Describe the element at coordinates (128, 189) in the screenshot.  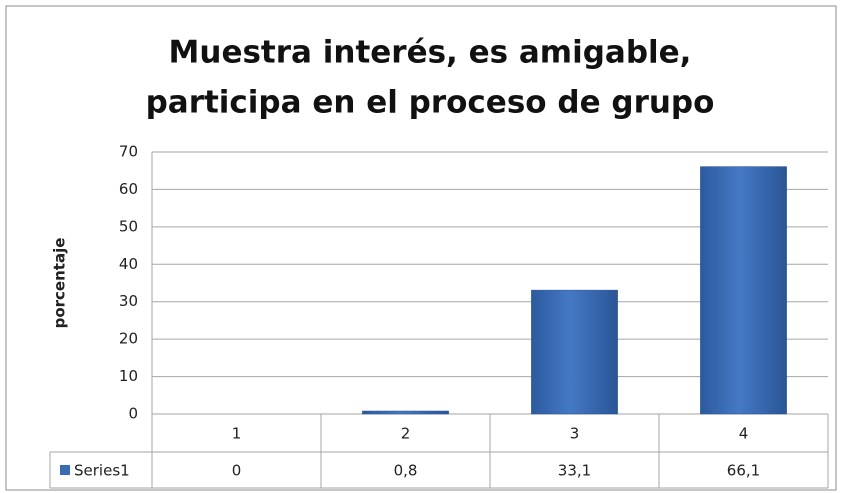
I see `y-tick-label: 60` at that location.